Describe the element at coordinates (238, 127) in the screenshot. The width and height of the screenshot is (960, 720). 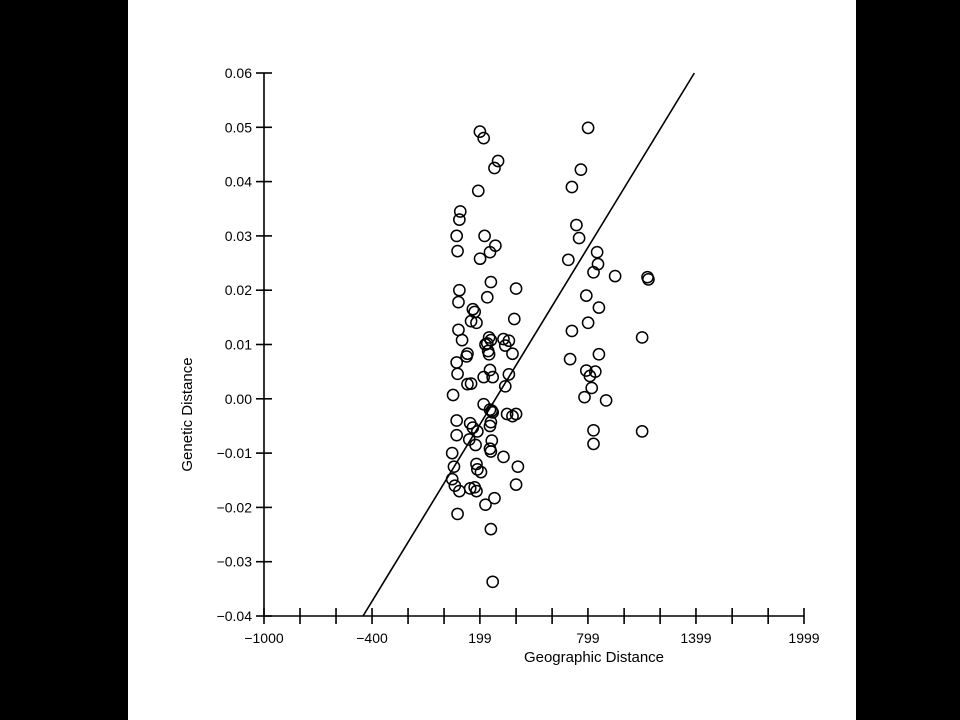
I see `y-tick-label: 0.05` at that location.